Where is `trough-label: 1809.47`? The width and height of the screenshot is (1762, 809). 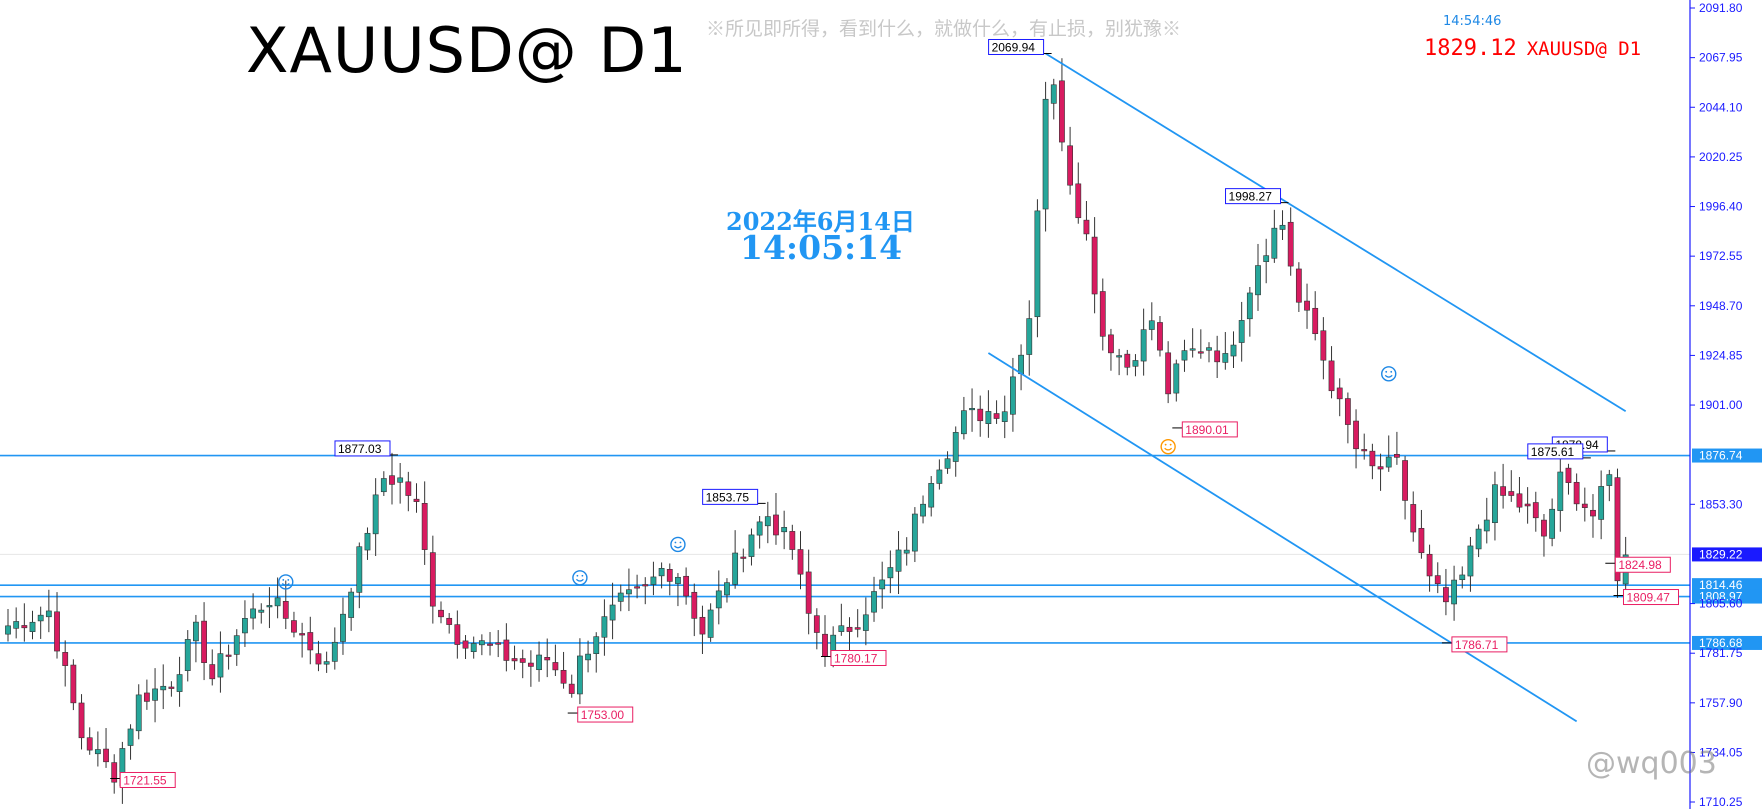 trough-label: 1809.47 is located at coordinates (1648, 598).